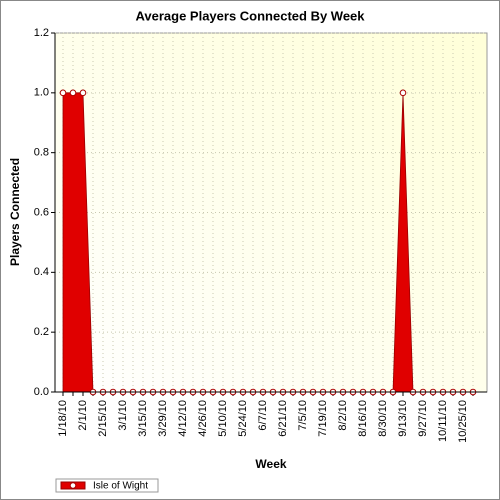 Image resolution: width=500 pixels, height=500 pixels. I want to click on x-tick-label: 9/27/10, so click(423, 418).